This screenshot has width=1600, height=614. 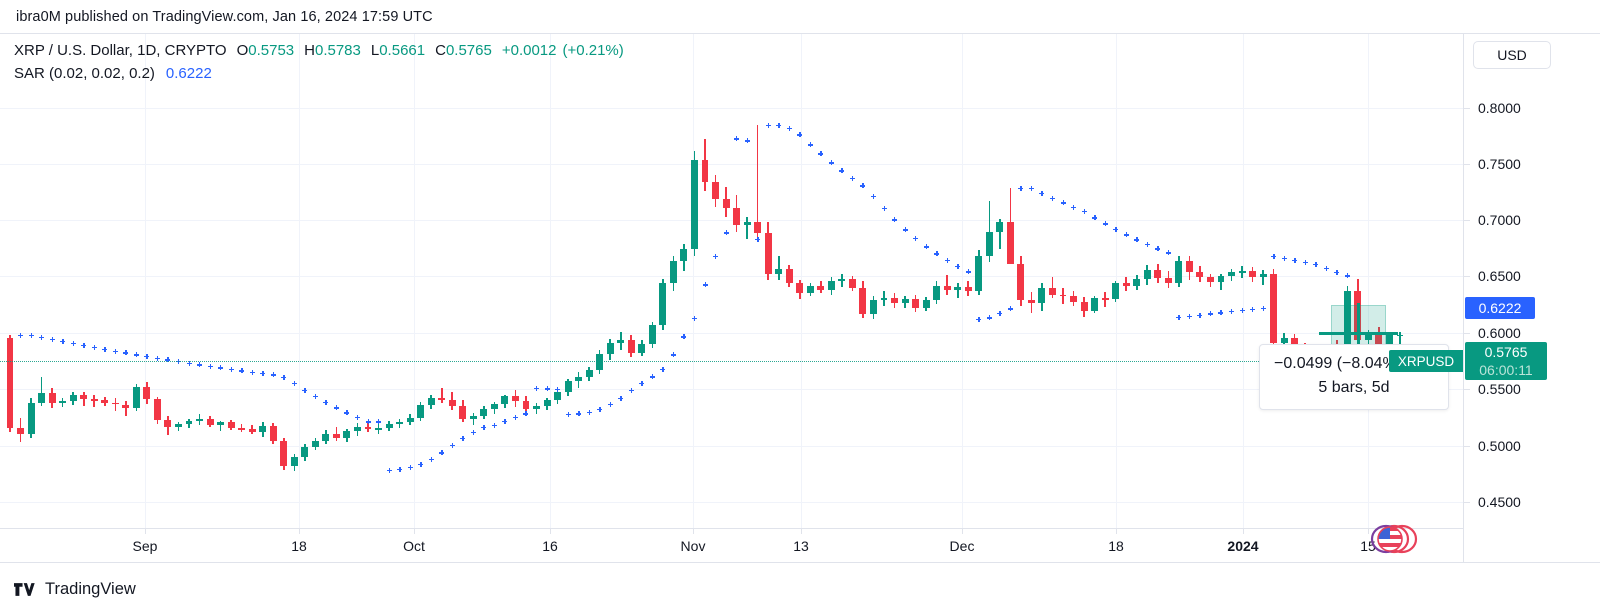 I want to click on currency-badge: USD, so click(x=1512, y=55).